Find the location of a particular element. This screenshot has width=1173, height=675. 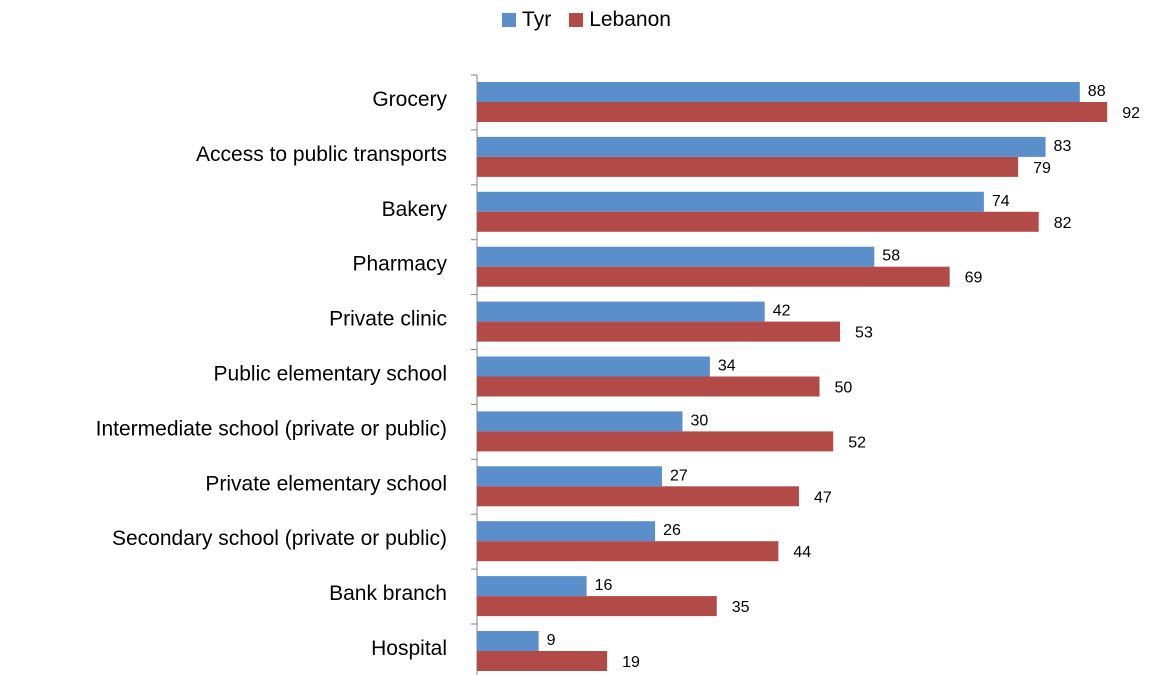

data-label: 19 is located at coordinates (631, 662).